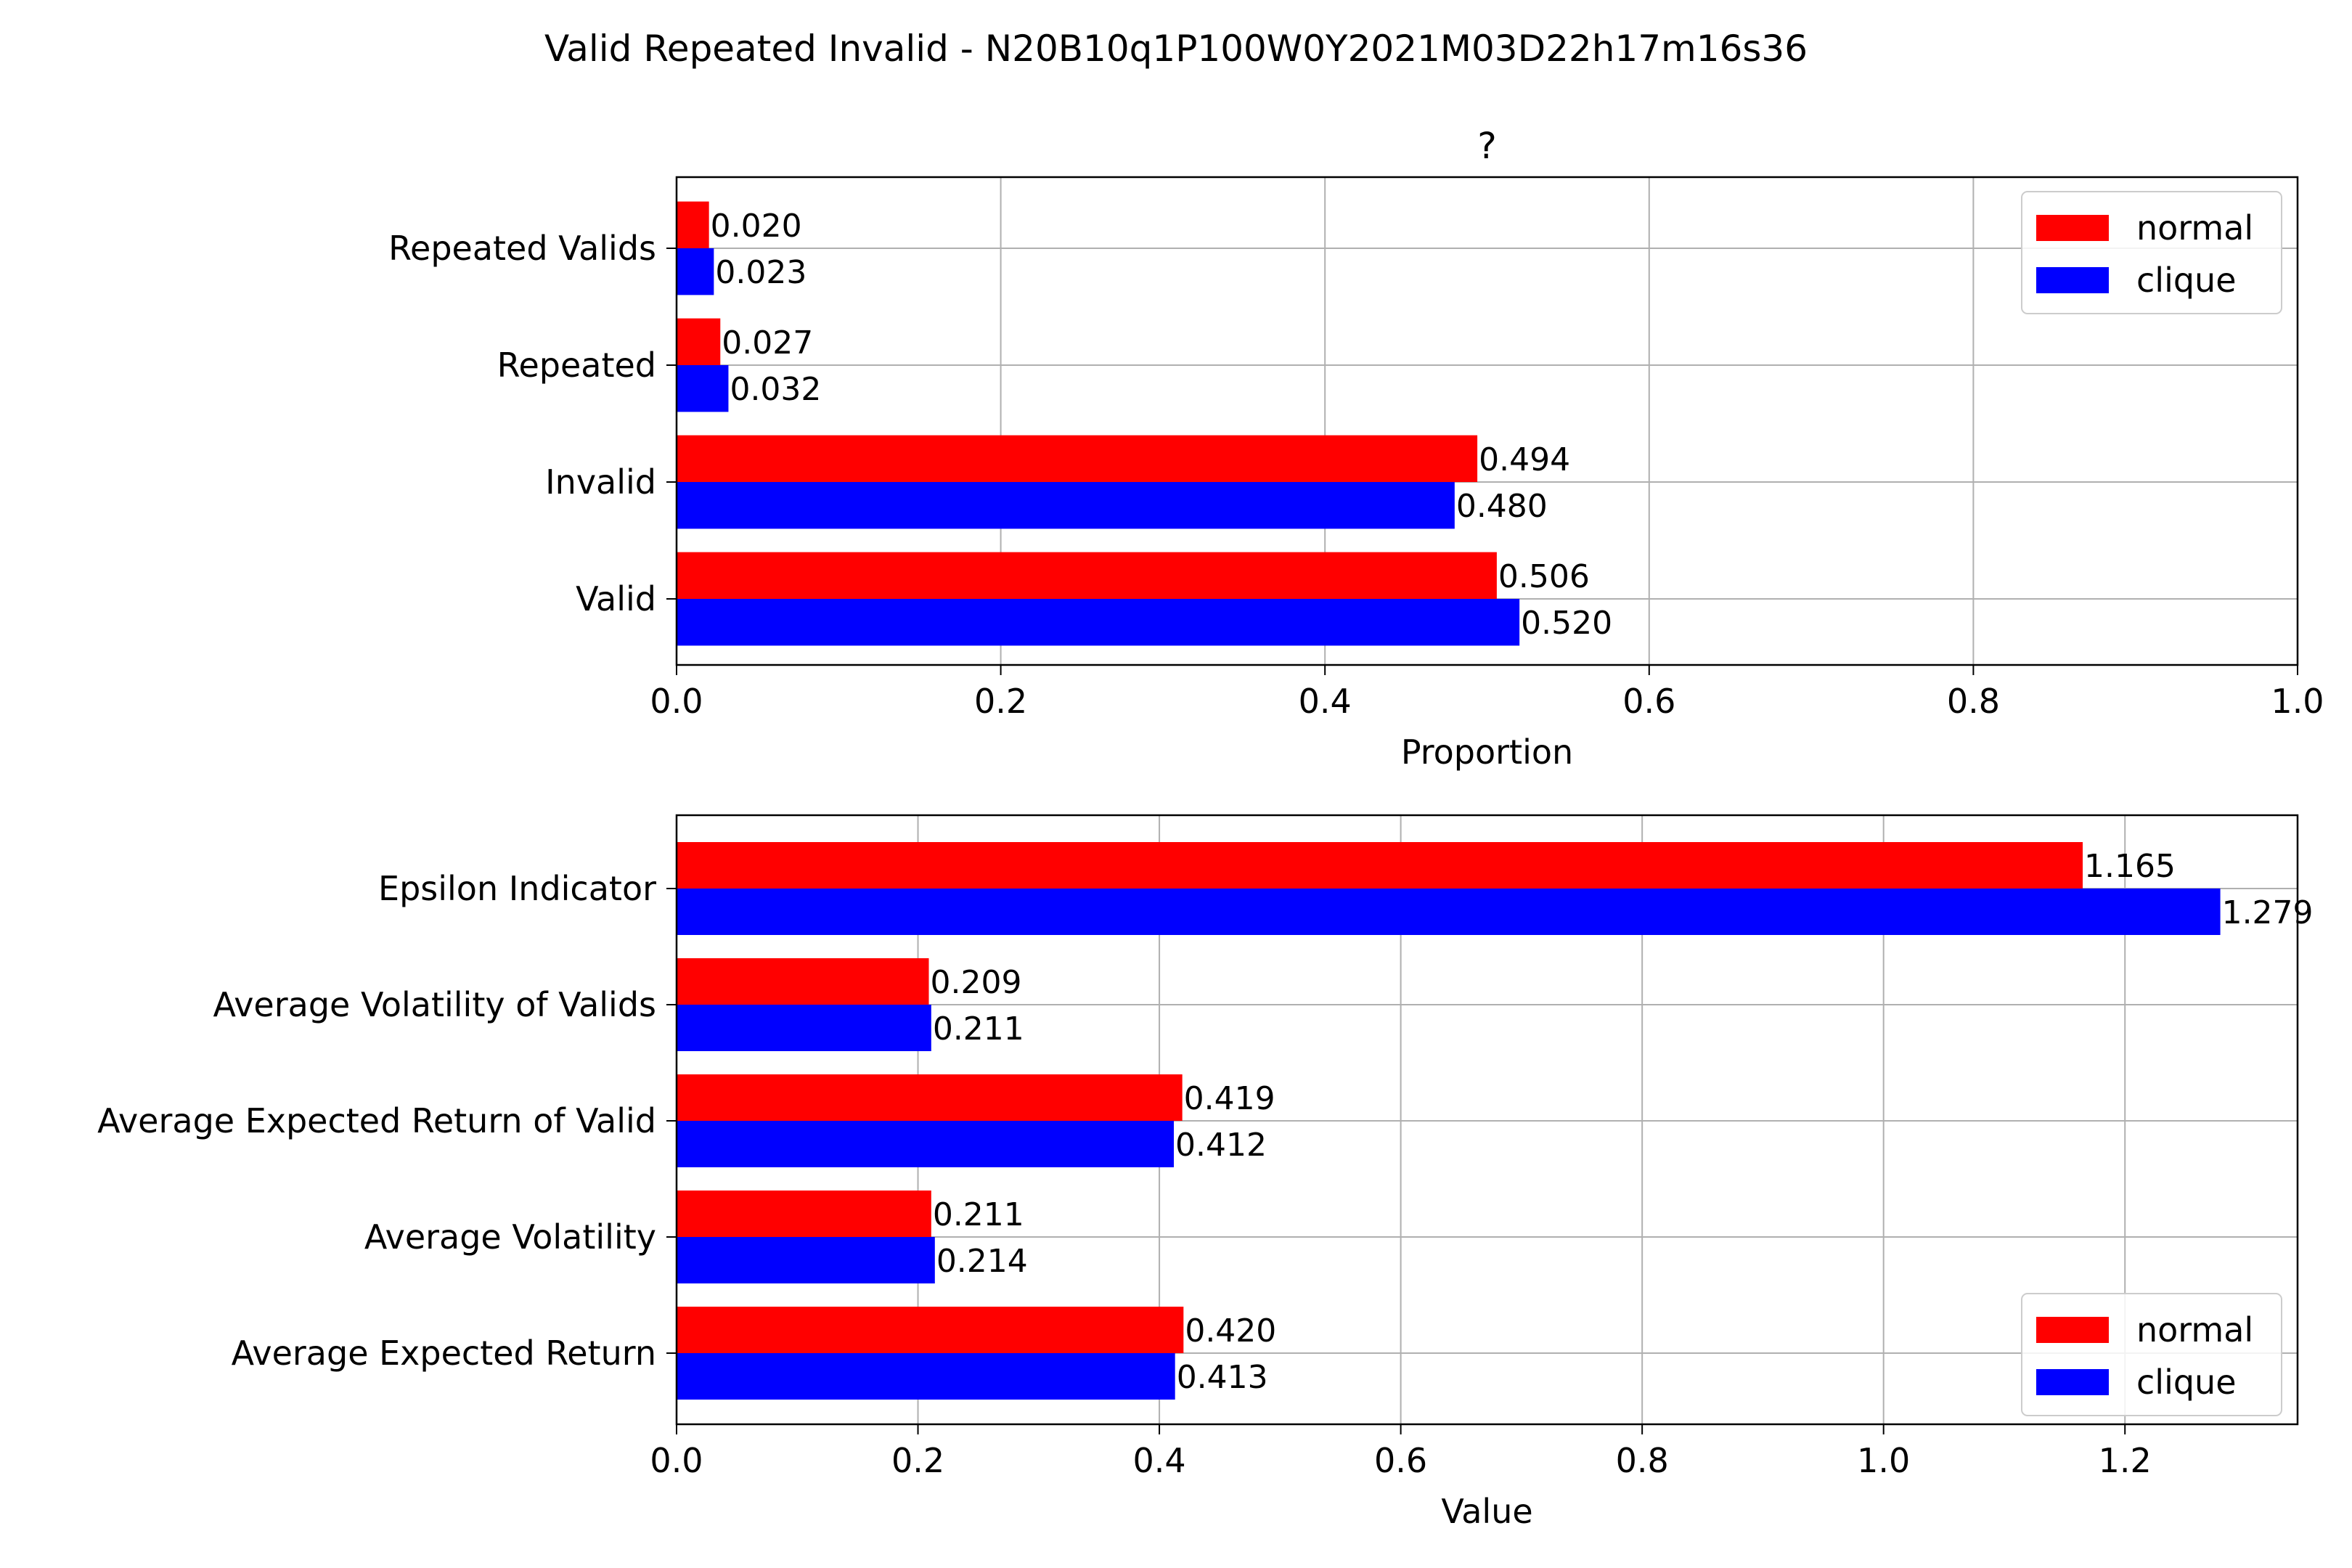  I want to click on data-label-normal: 0.027, so click(767, 343).